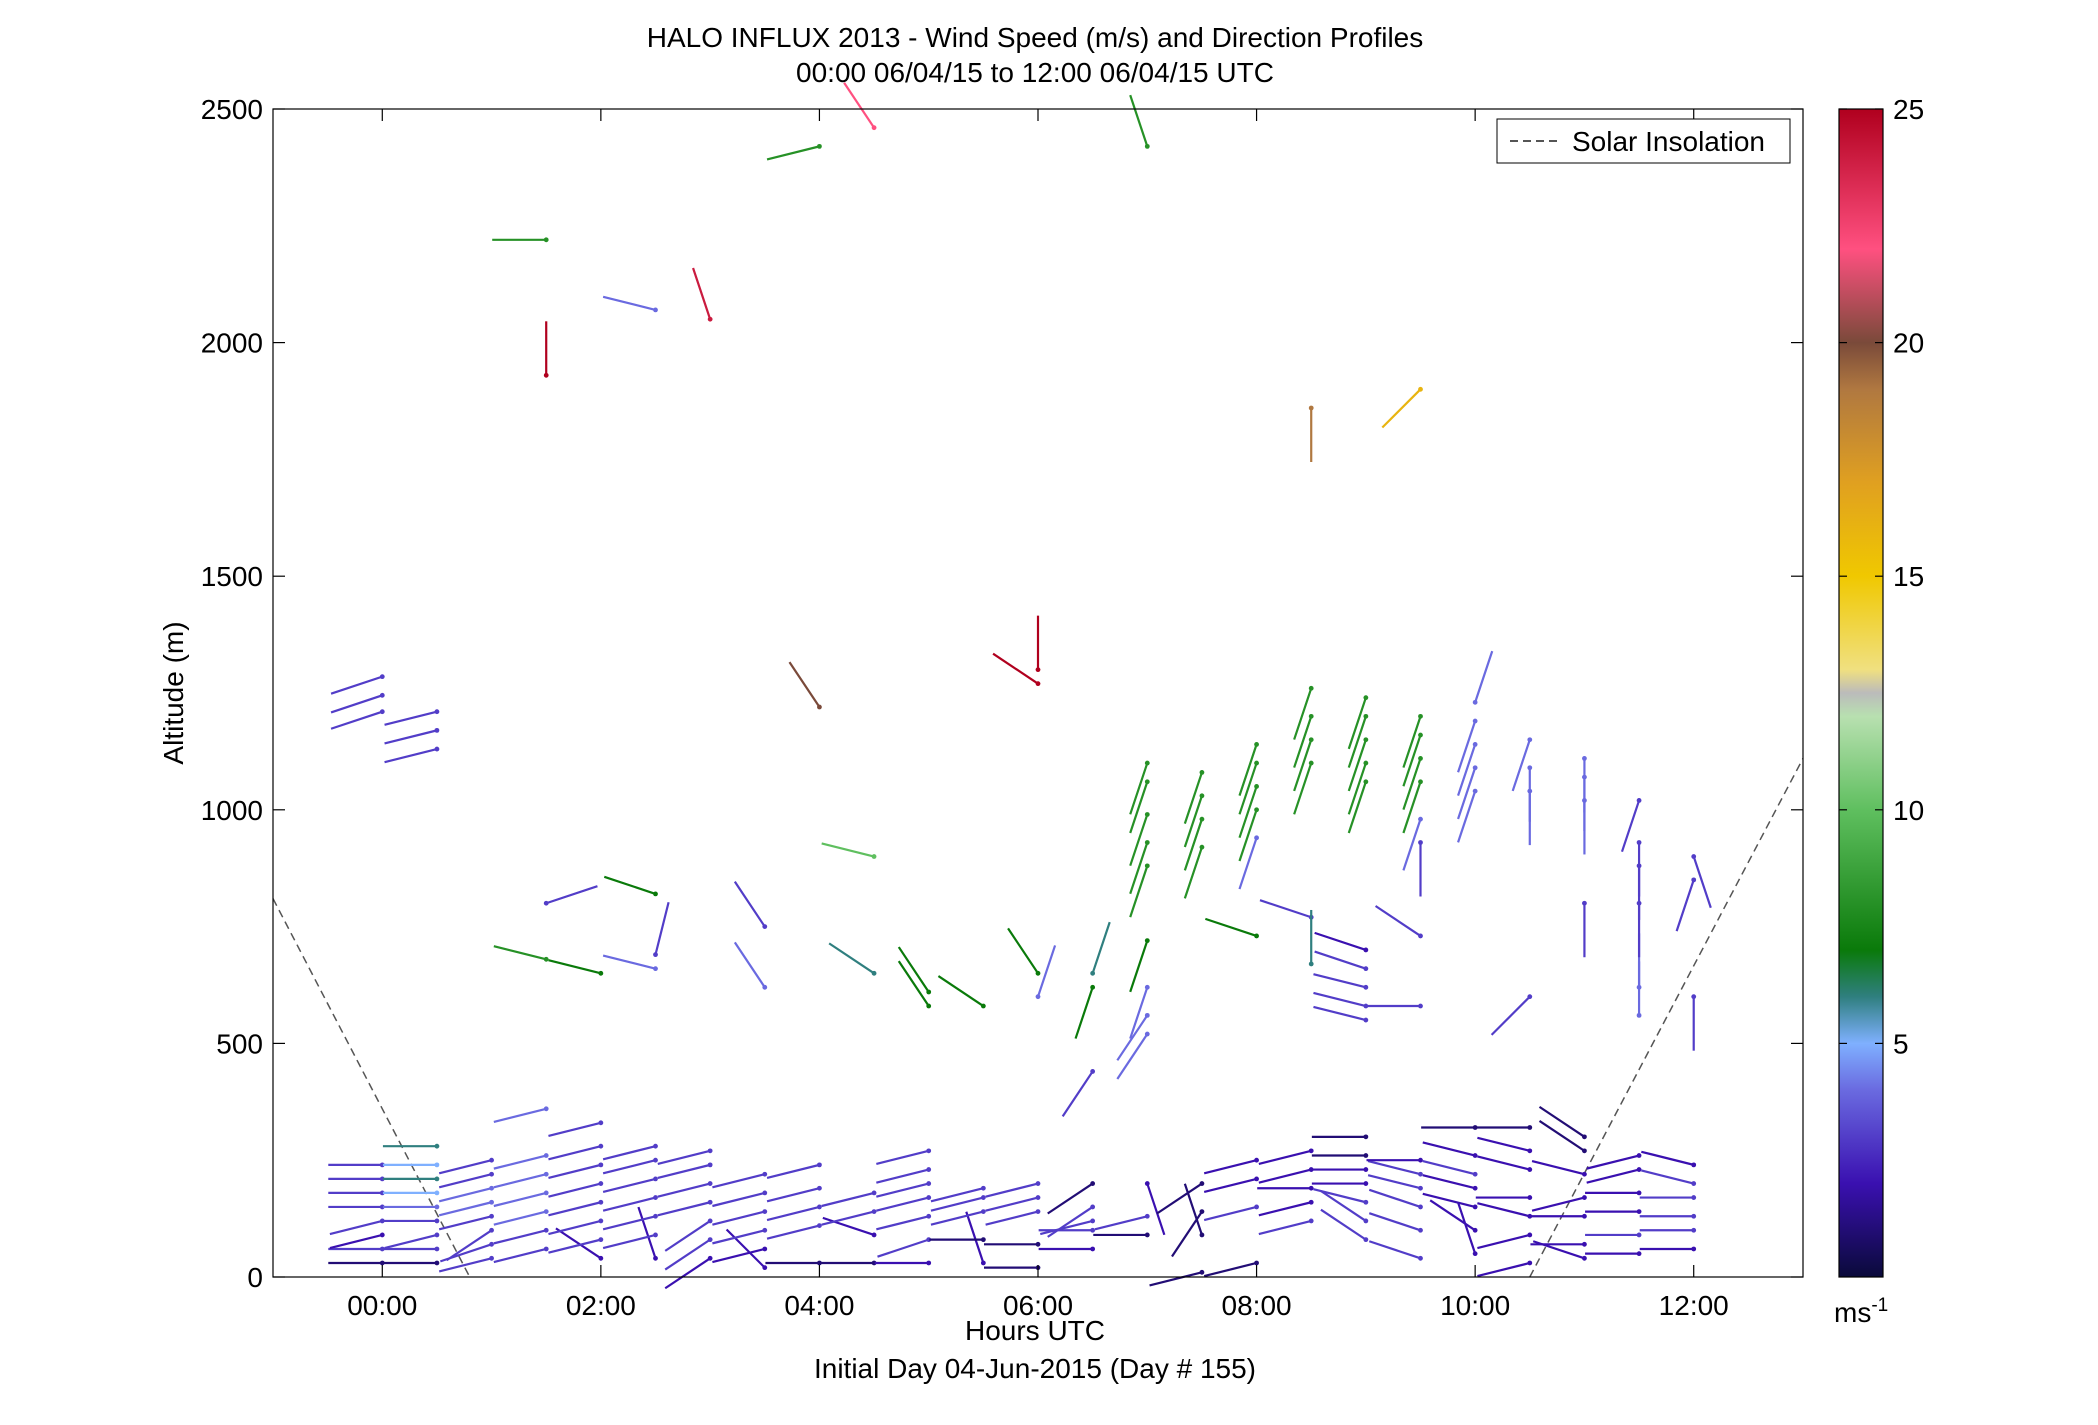 The image size is (2098, 1425). What do you see at coordinates (1861, 693) in the screenshot?
I see `colorbar-fill` at bounding box center [1861, 693].